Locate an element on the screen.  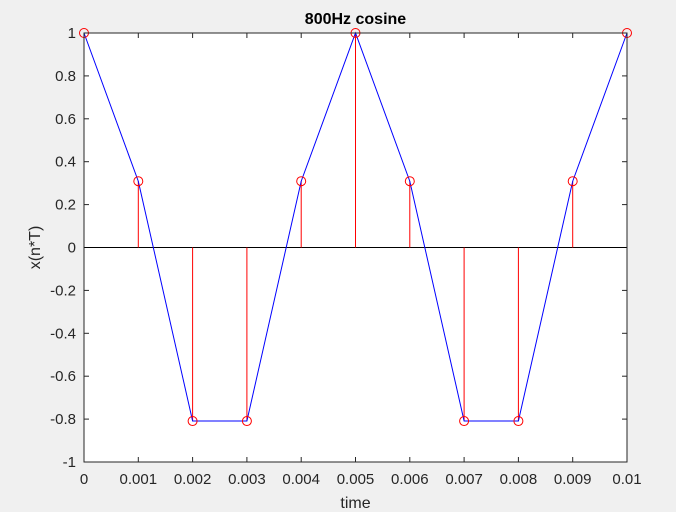
x-axis-label: time is located at coordinates (355, 503).